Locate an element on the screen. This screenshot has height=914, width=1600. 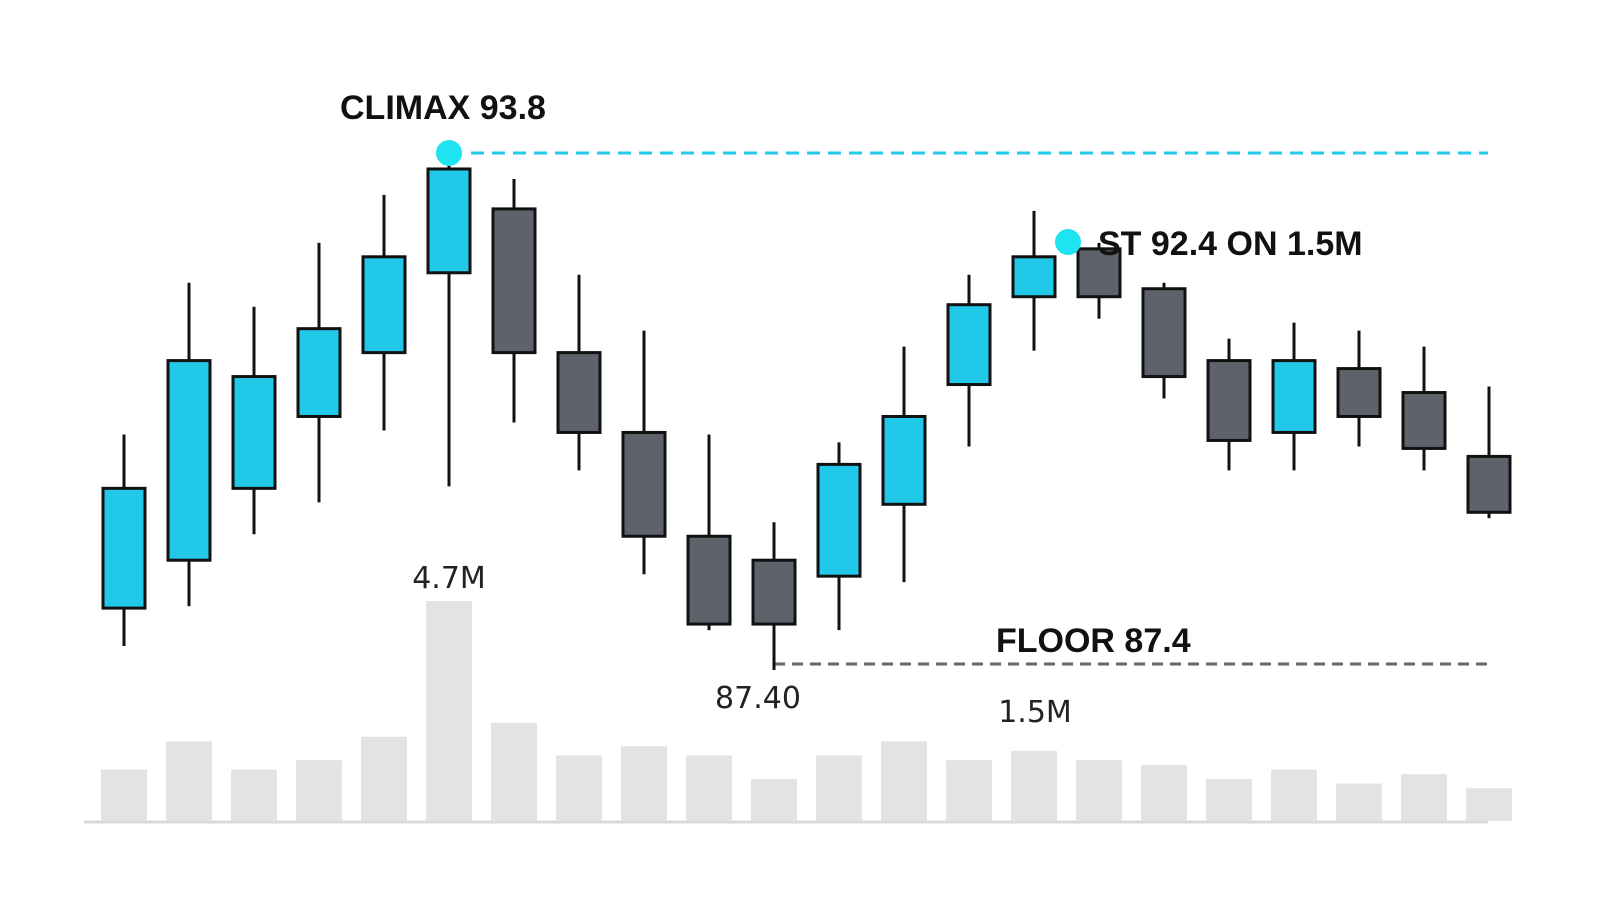
floor-price-label: 87.40 is located at coordinates (758, 698).